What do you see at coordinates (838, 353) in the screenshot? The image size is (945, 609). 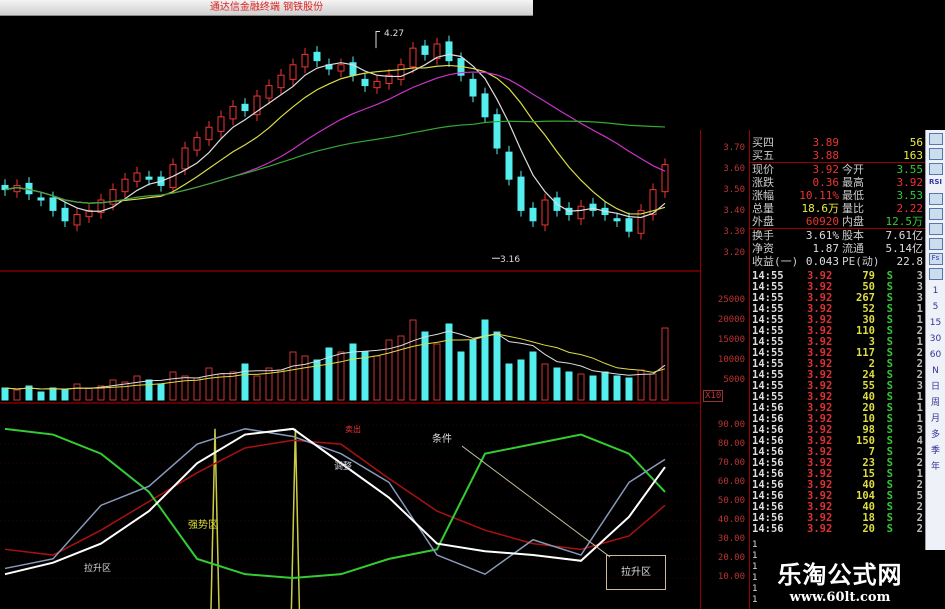 I see `trade-row: 14:55 3.92 117 S 2` at bounding box center [838, 353].